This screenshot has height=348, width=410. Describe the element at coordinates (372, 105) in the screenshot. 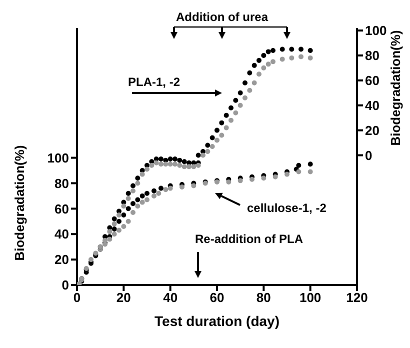

I see `y2-tick-label: 40` at that location.